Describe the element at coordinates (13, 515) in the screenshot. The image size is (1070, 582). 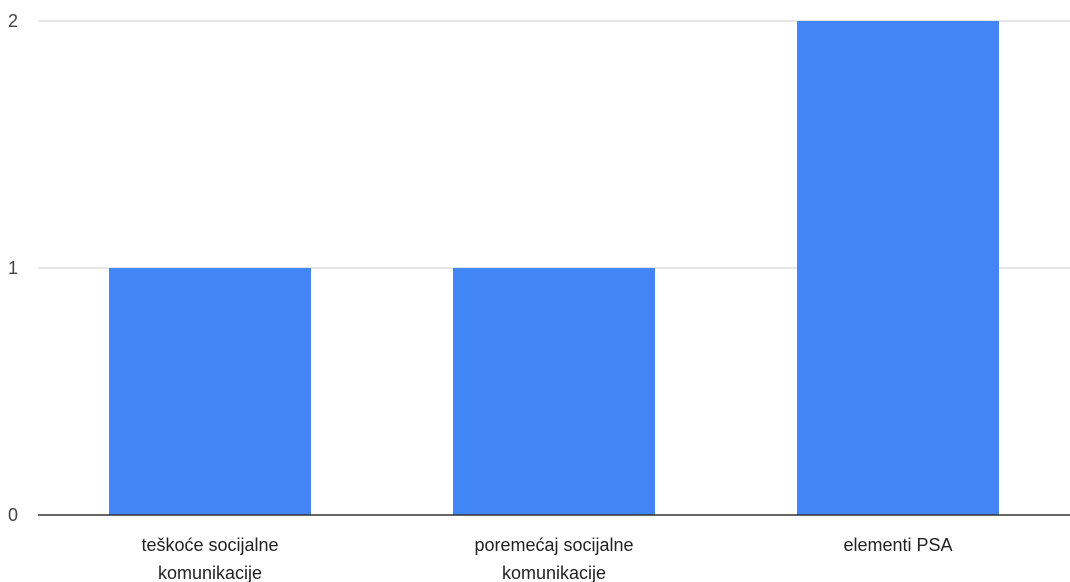
I see `y-tick-label-0: 0` at that location.